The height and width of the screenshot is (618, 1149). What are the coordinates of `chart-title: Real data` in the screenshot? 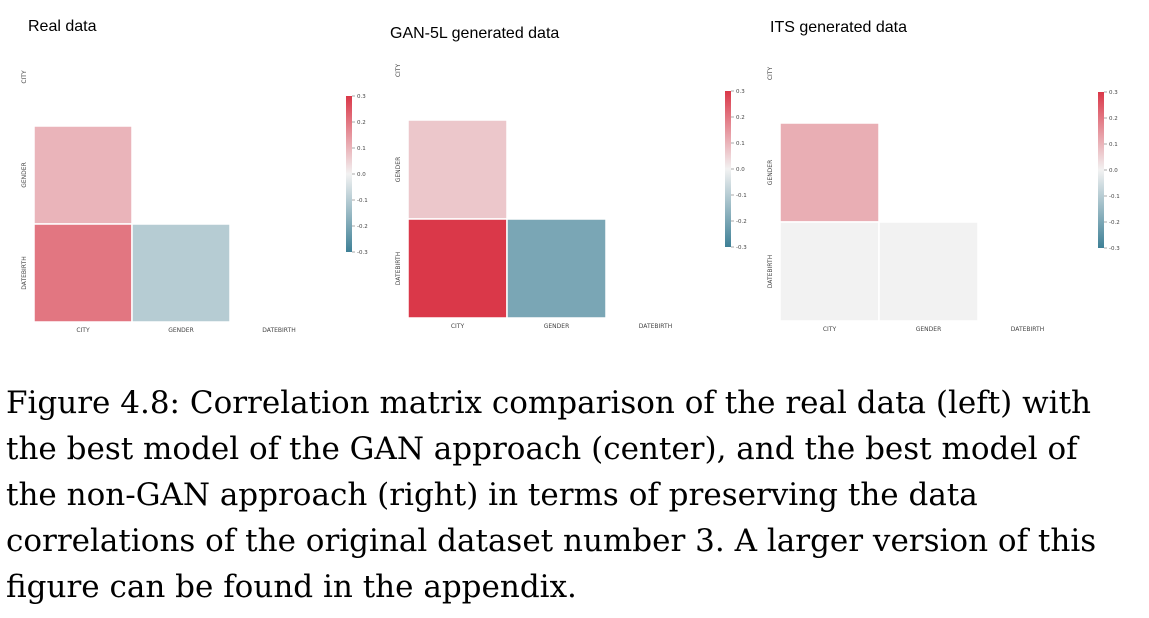 It's located at (62, 26).